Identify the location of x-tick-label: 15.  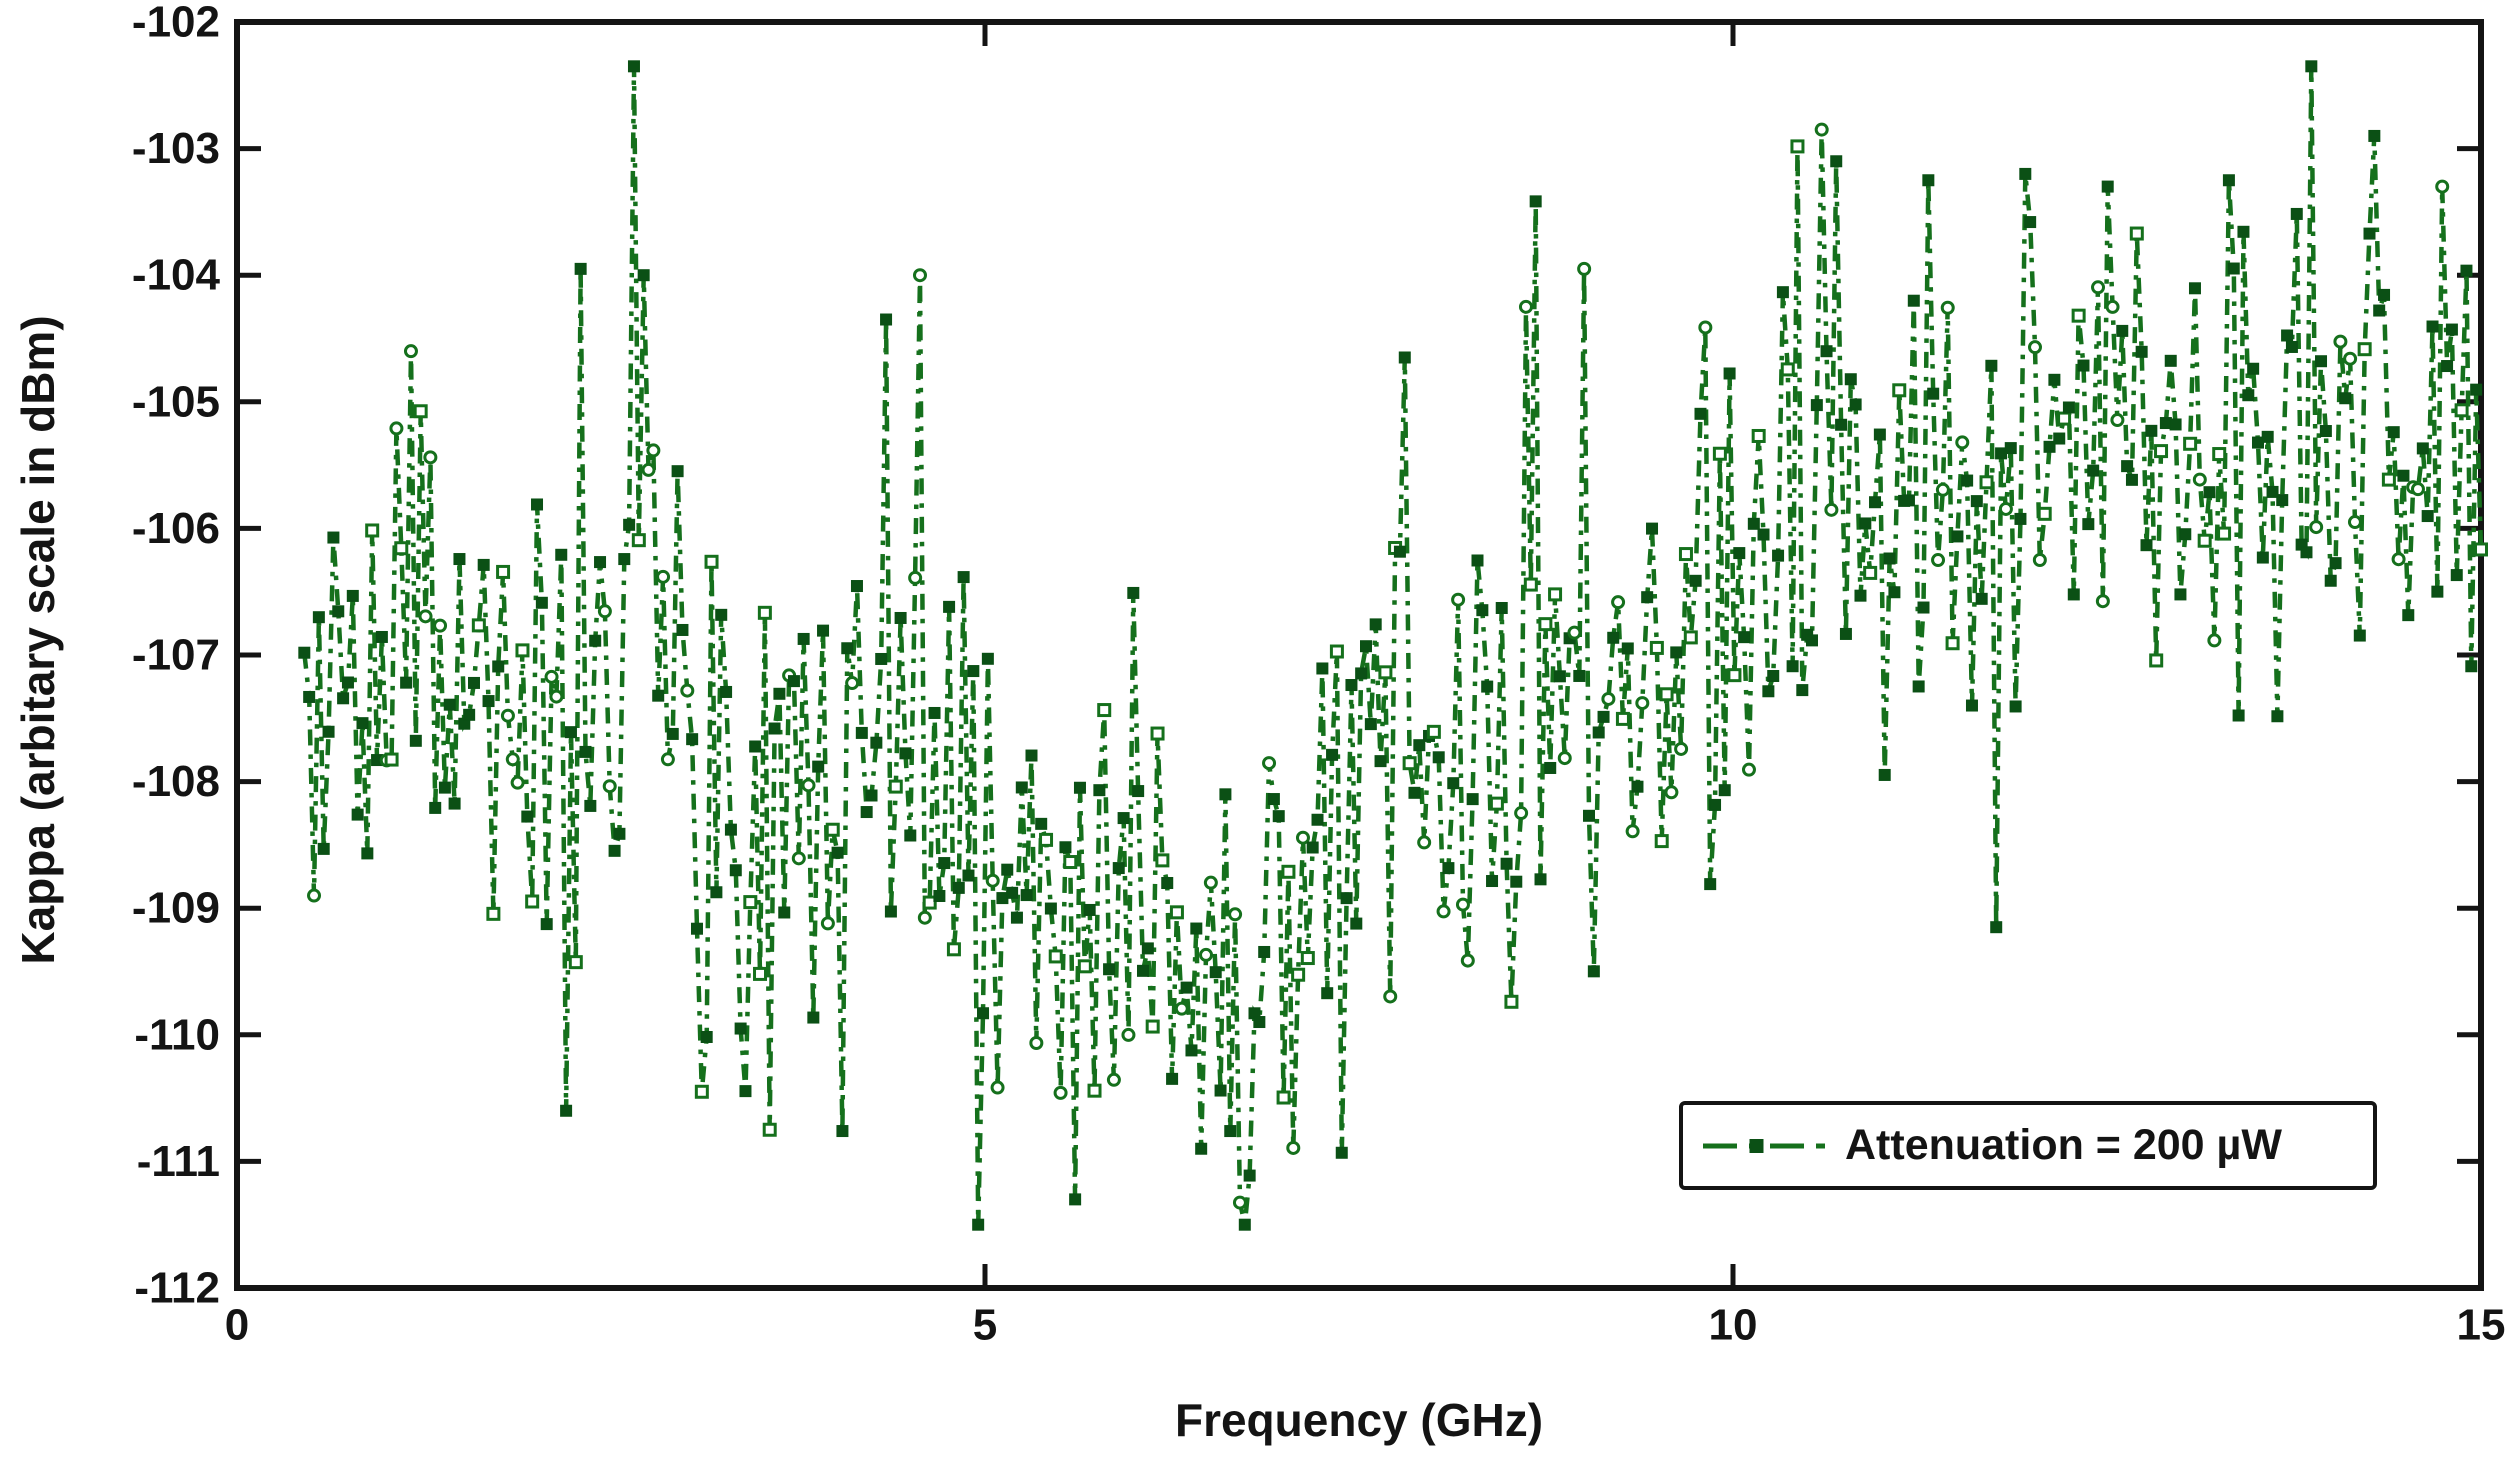
(2481, 1325).